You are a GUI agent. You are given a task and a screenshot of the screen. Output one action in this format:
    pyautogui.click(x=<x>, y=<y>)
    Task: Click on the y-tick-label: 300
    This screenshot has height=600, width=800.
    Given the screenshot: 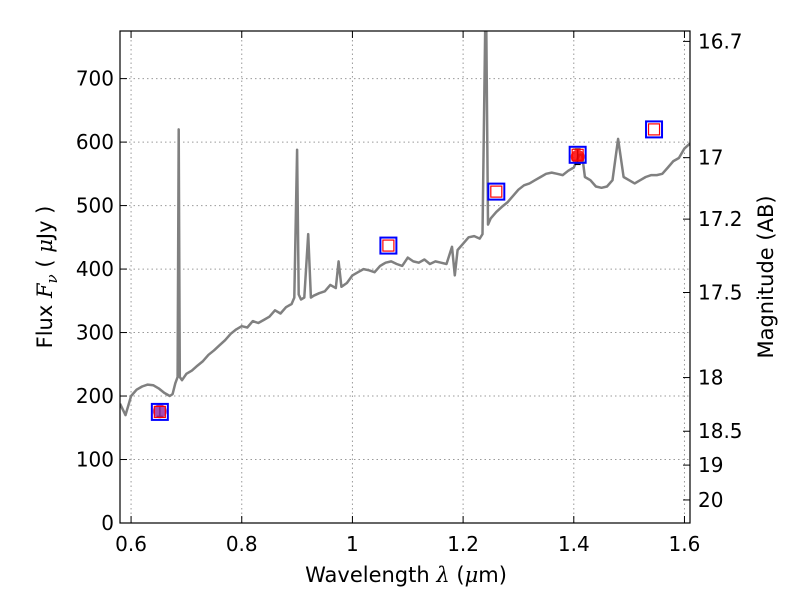 What is the action you would take?
    pyautogui.click(x=95, y=333)
    